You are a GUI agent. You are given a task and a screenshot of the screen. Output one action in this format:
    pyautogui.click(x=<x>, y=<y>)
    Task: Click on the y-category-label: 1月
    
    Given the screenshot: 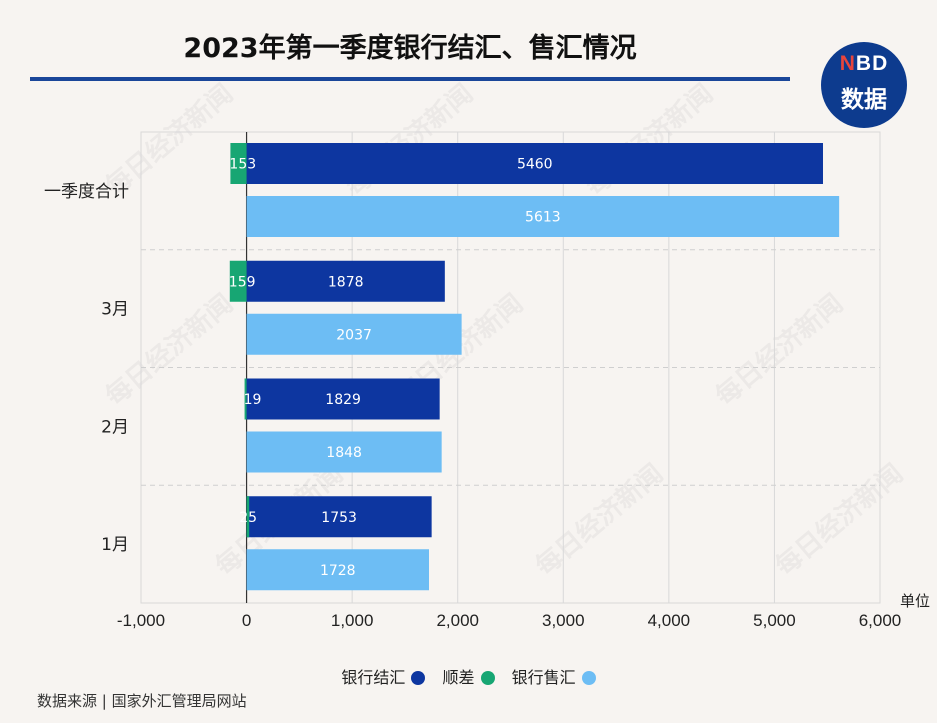 What is the action you would take?
    pyautogui.click(x=115, y=545)
    